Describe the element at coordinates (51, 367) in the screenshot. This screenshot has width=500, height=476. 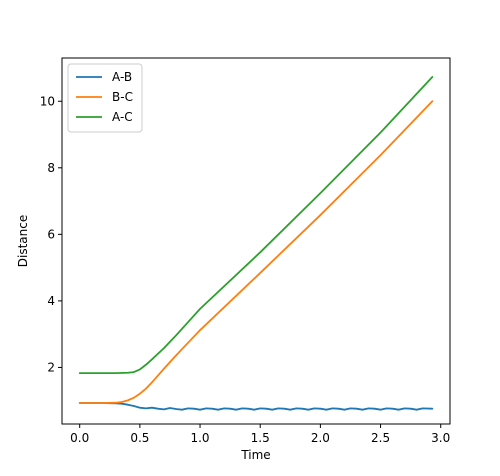
I see `y-tick-label: 2` at that location.